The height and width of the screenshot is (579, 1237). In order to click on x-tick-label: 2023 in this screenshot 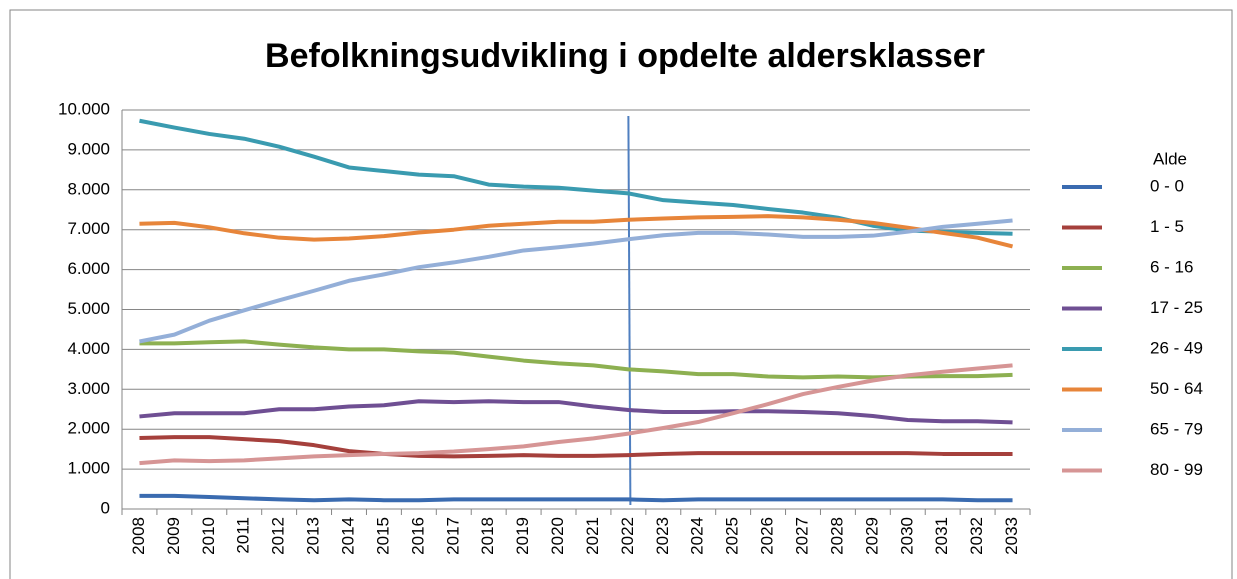, I will do `click(662, 536)`.